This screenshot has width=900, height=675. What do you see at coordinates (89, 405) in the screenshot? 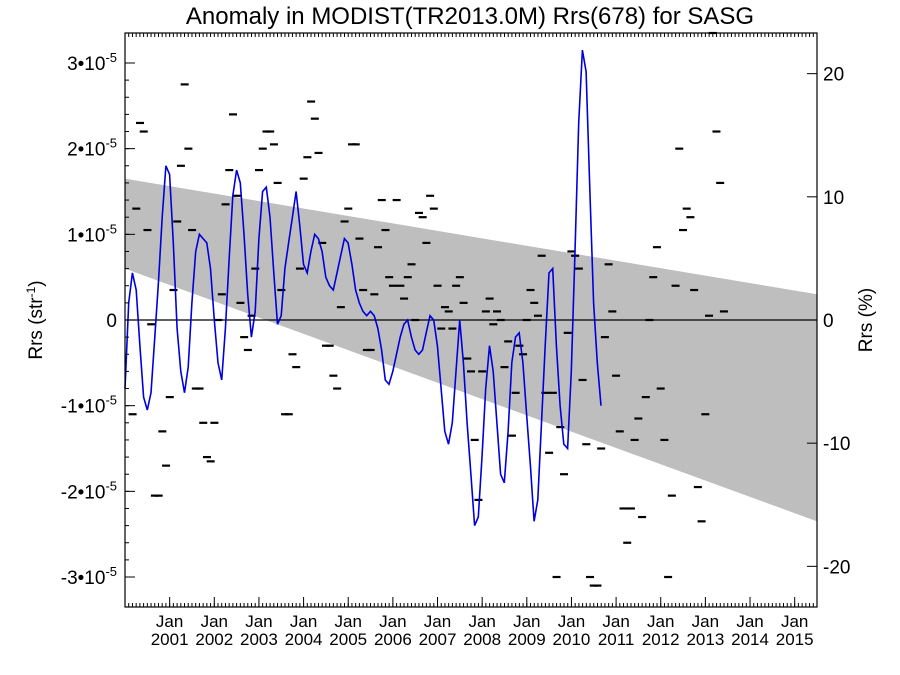
I see `y-tick-label: -1•10-5` at bounding box center [89, 405].